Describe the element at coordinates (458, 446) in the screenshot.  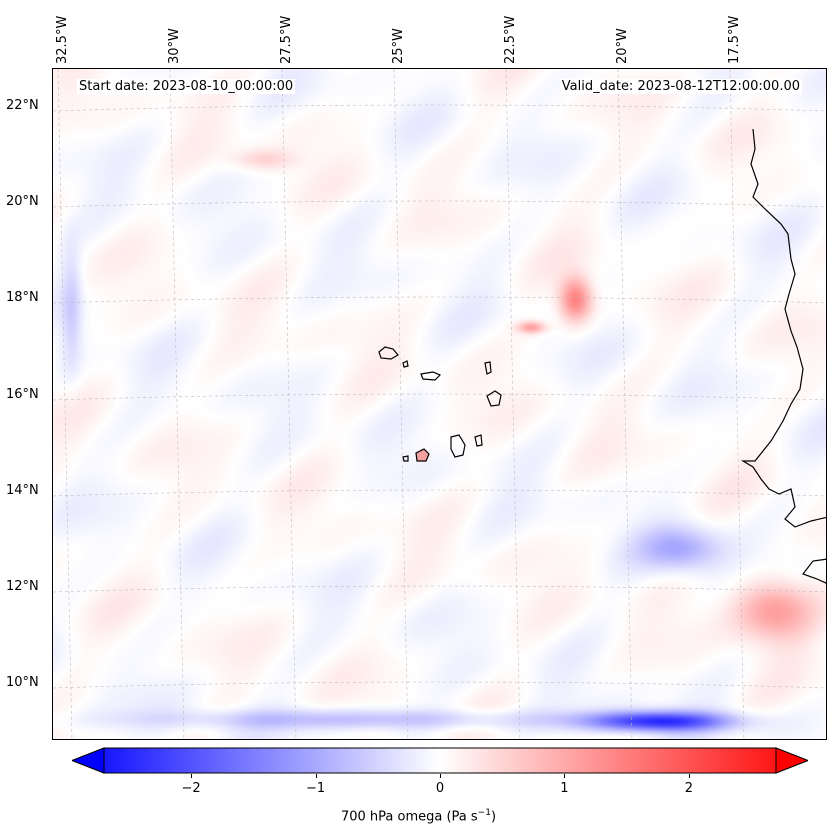
I see `cape-verde-santiago` at that location.